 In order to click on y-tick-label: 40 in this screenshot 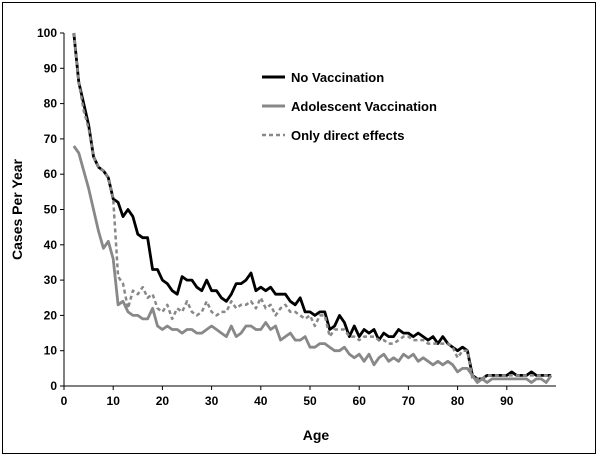, I will do `click(51, 245)`.